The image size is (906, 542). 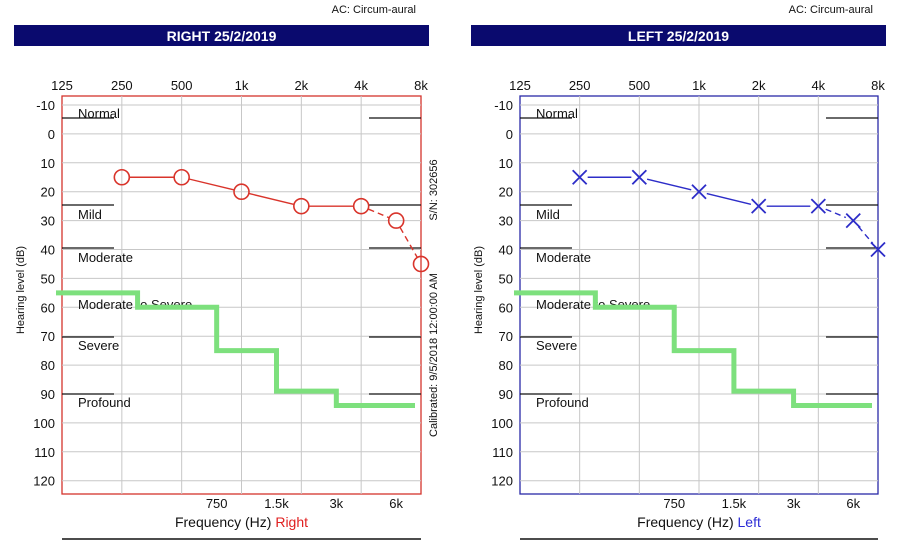 I want to click on x-bottom-tick-label: 6k, so click(x=396, y=503).